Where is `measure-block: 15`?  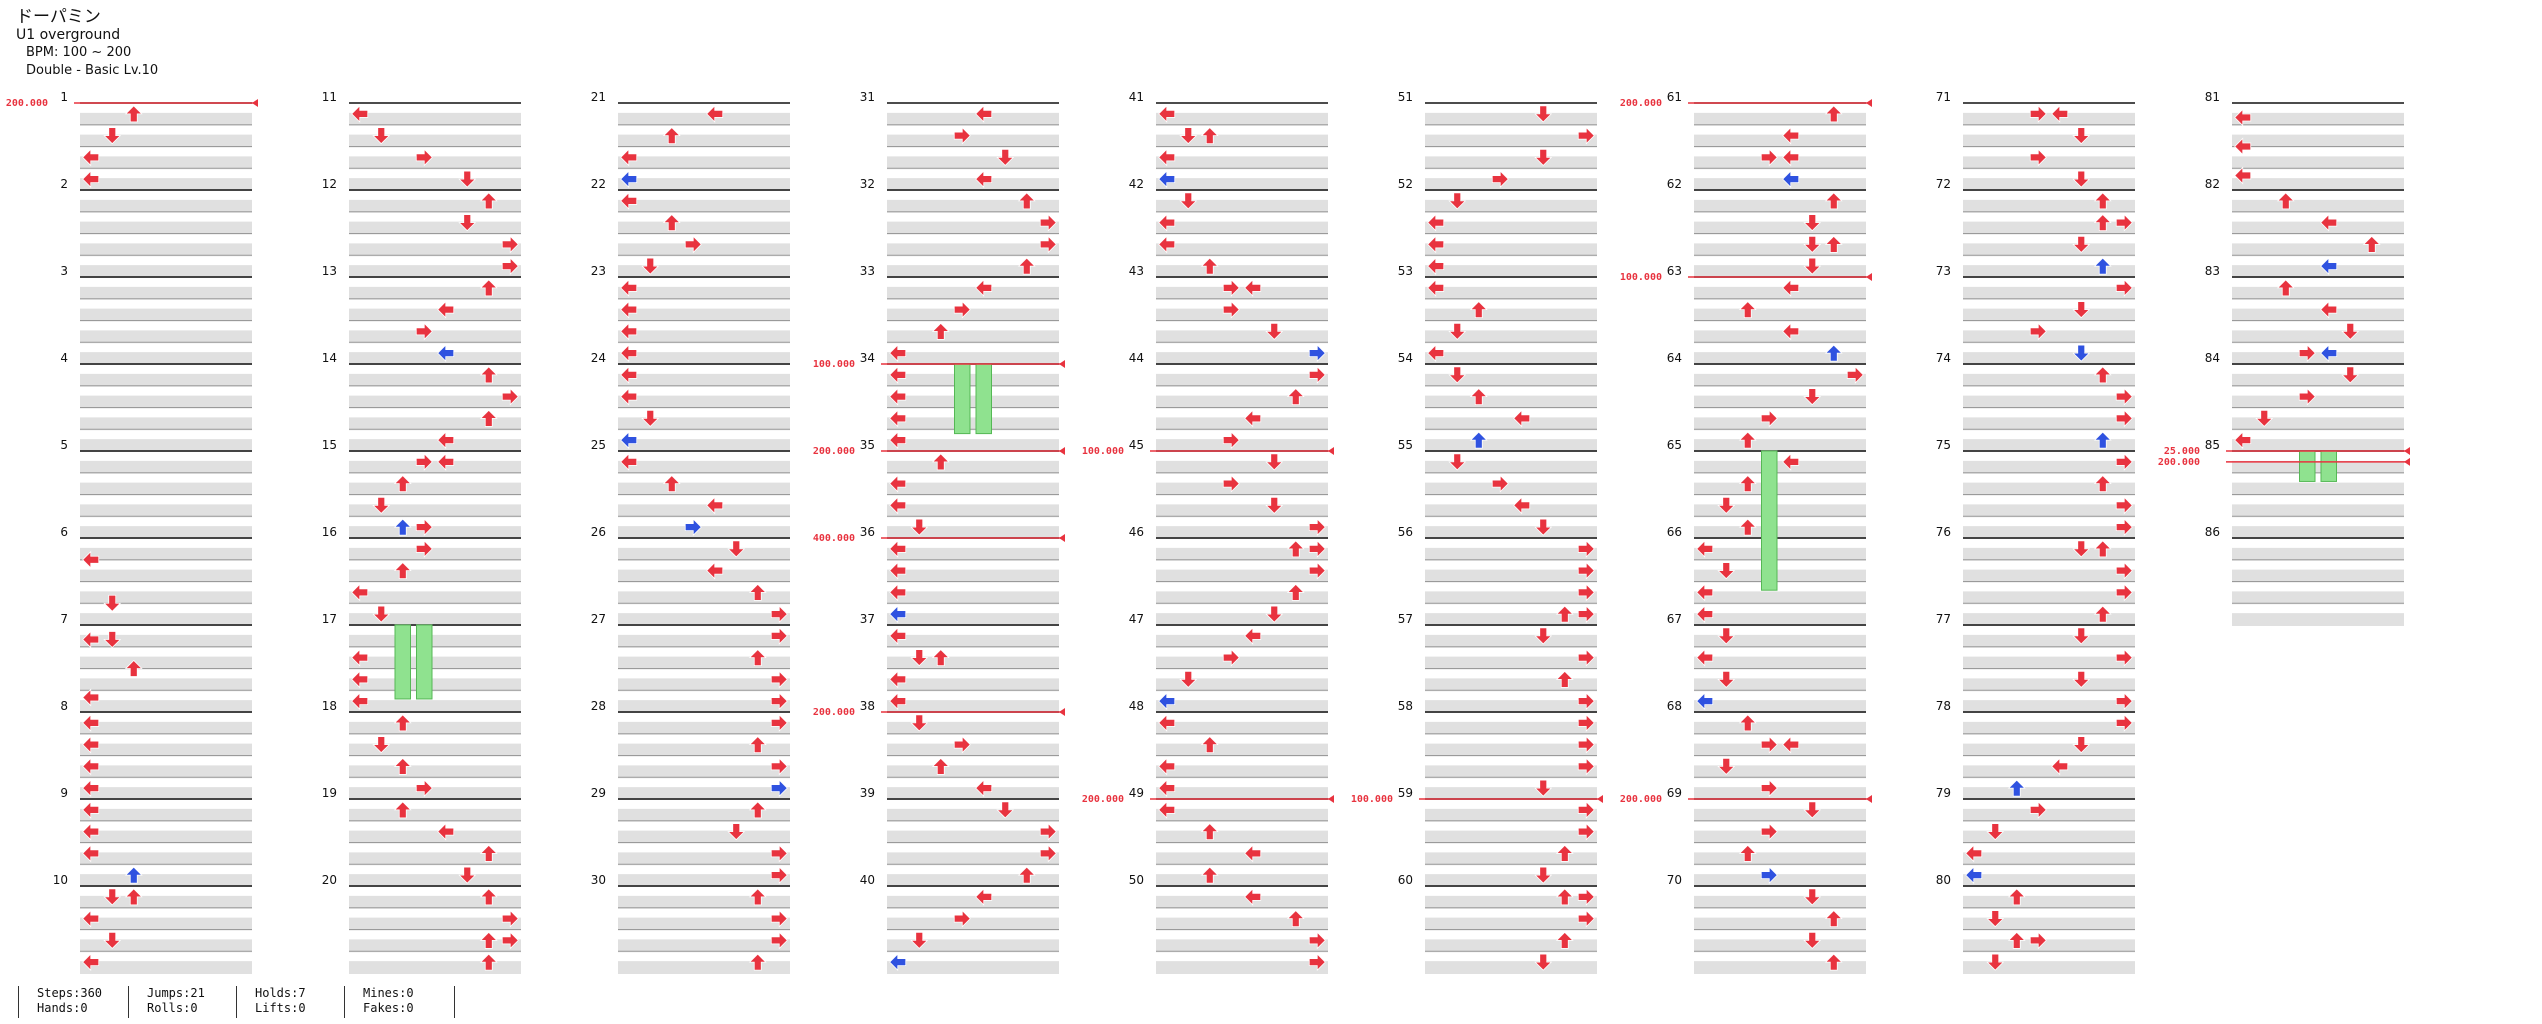
measure-block: 15 is located at coordinates (421, 488).